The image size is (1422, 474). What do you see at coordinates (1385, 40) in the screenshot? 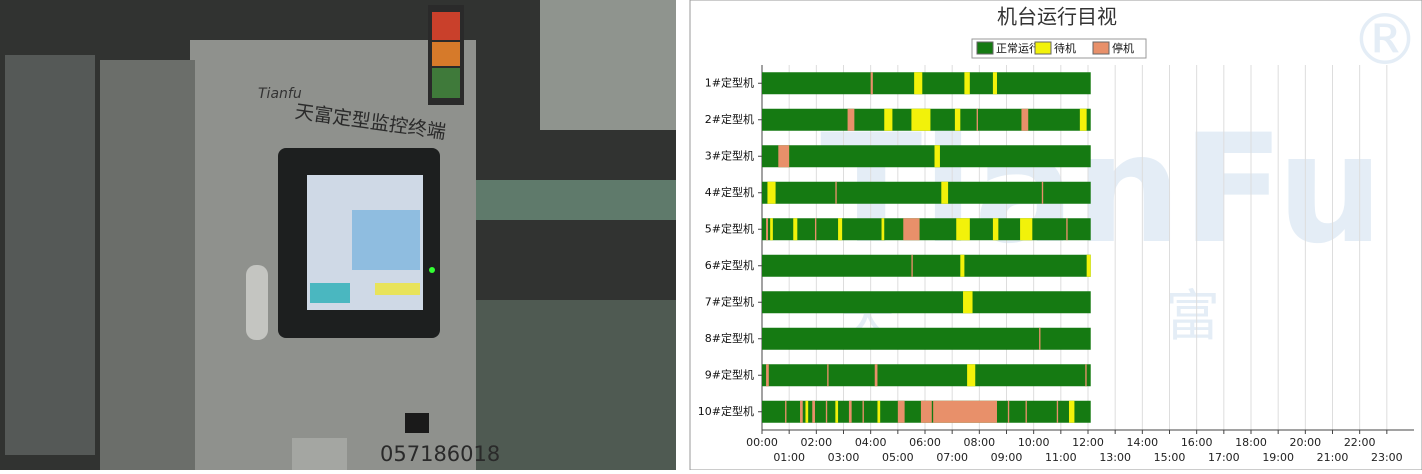
I see `watermark-mark: ®` at bounding box center [1385, 40].